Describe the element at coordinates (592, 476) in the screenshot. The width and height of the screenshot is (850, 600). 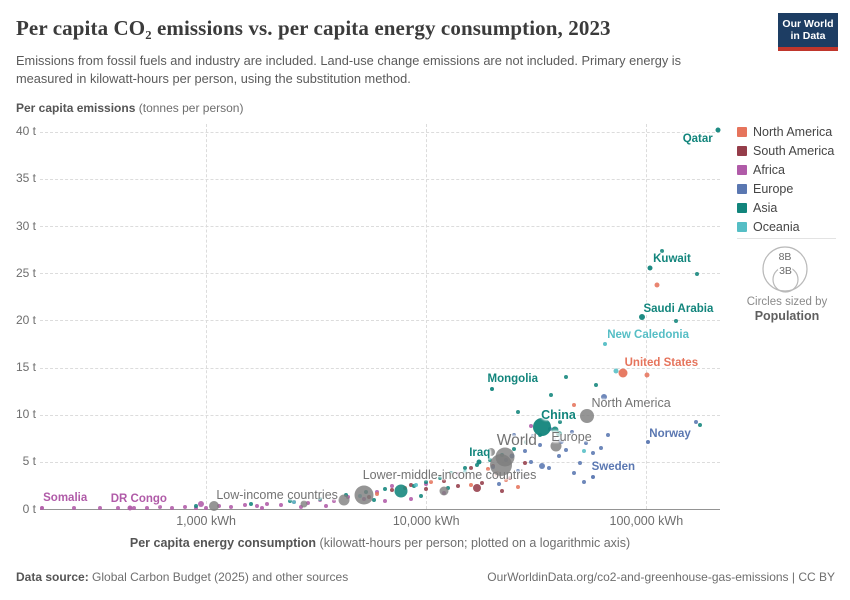
I see `data-point-sweden` at that location.